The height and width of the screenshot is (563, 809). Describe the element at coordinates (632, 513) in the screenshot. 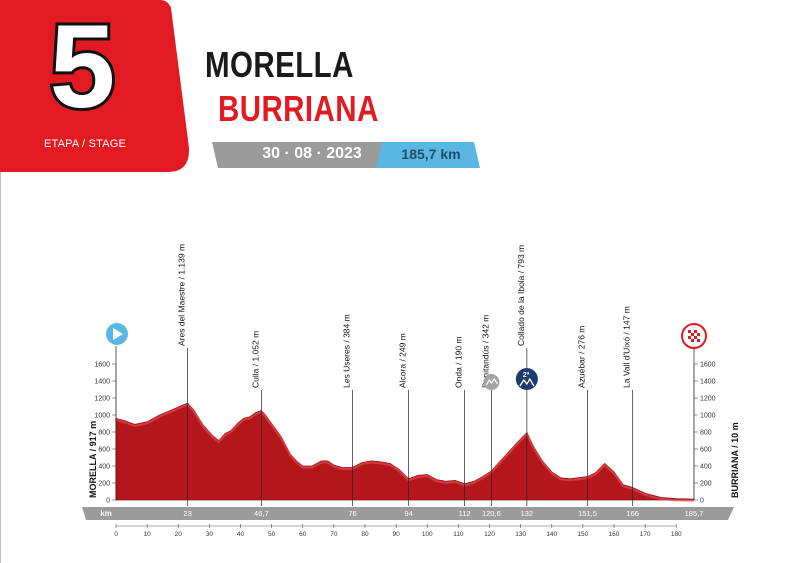

I see `km-bar-waypoint-label: 166` at that location.